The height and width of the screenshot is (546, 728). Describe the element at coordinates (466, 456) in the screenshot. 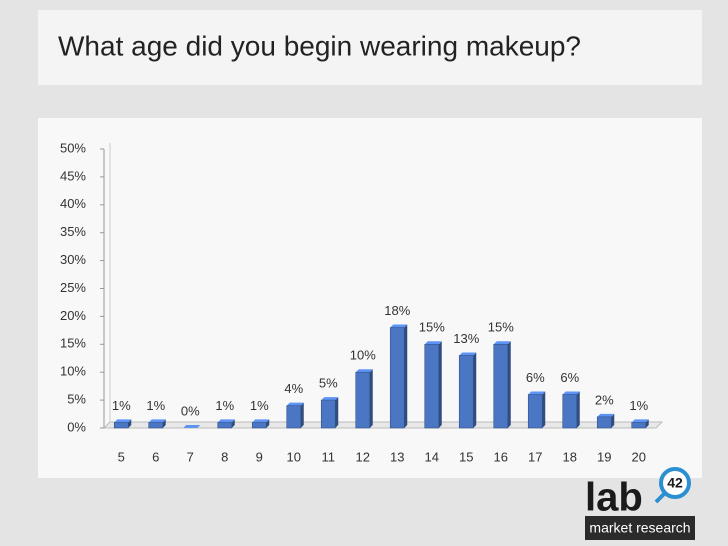

I see `x-tick-label: 15` at that location.